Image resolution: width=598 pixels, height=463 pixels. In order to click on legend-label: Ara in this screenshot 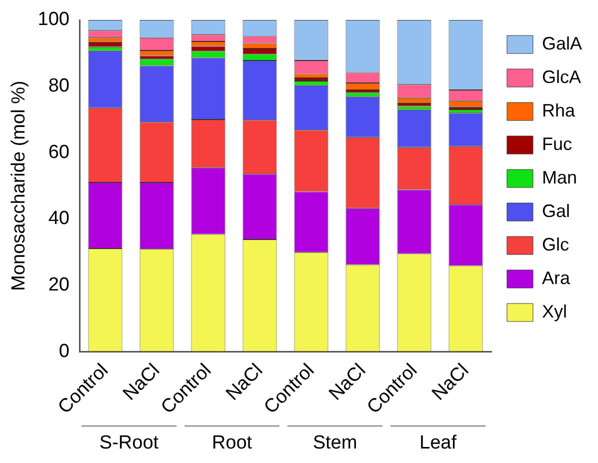, I will do `click(556, 278)`.